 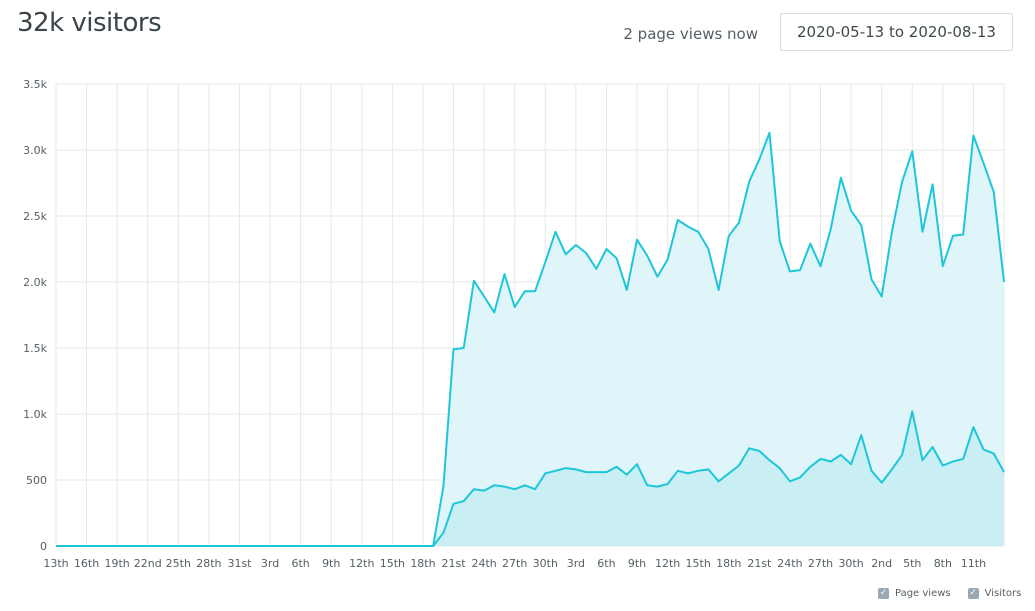 What do you see at coordinates (728, 563) in the screenshot?
I see `x-tick-label: 18th` at bounding box center [728, 563].